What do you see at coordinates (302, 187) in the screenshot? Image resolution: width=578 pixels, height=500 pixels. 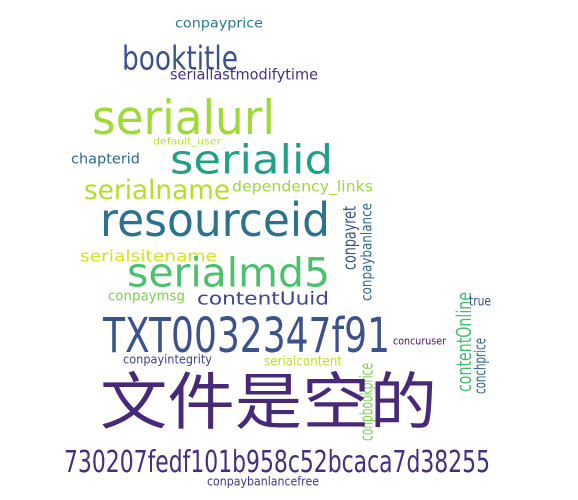 I see `word-dependency-links: dependency_links` at bounding box center [302, 187].